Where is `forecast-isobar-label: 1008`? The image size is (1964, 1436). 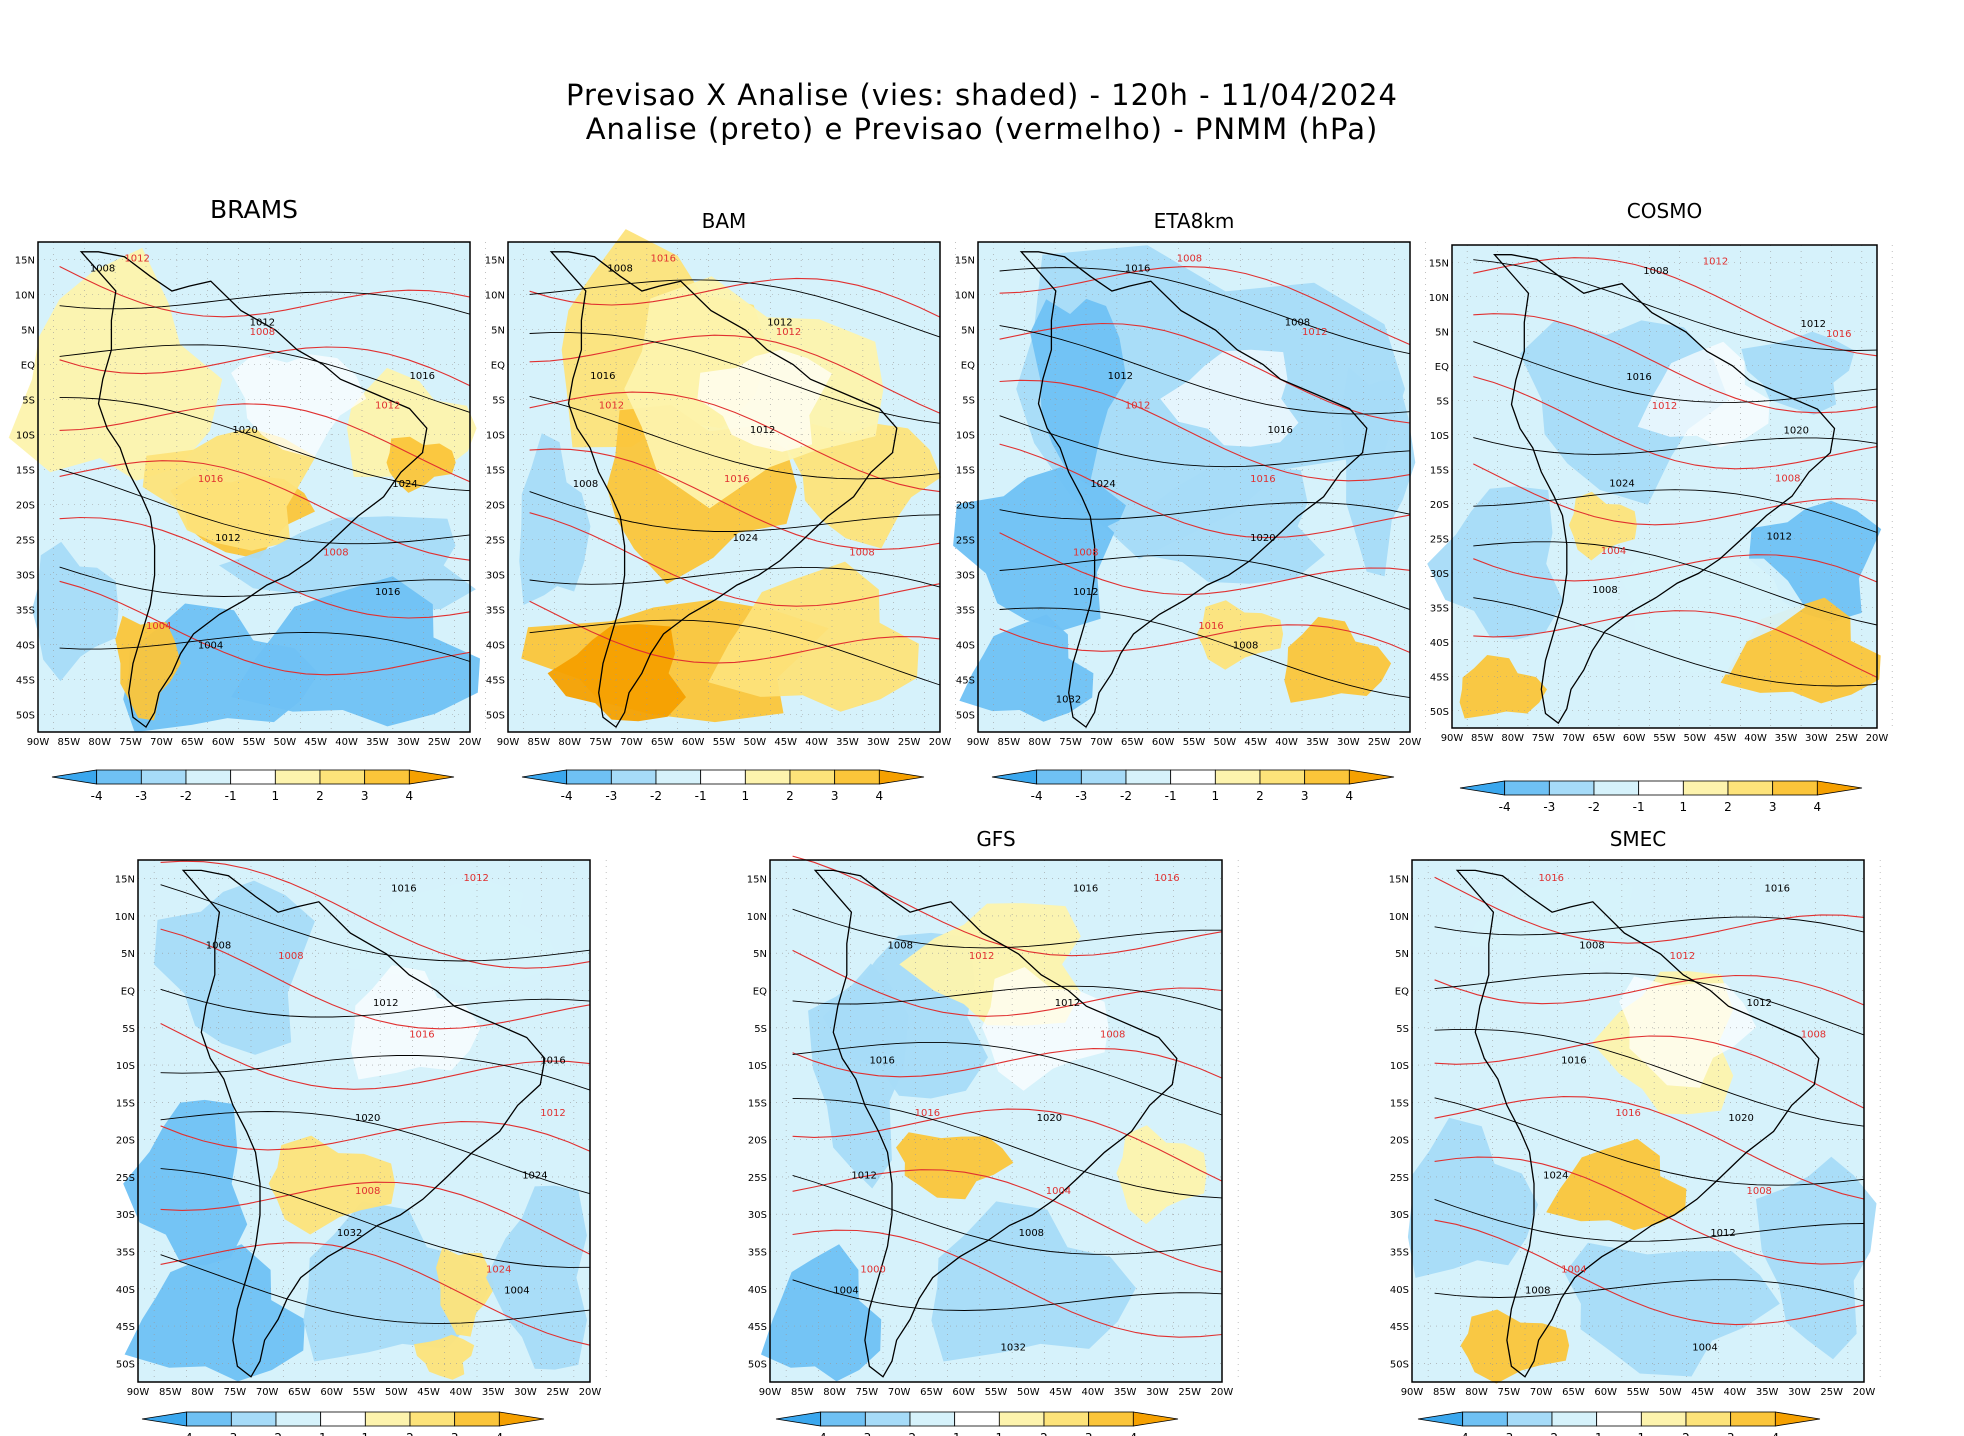 forecast-isobar-label: 1008 is located at coordinates (1813, 1034).